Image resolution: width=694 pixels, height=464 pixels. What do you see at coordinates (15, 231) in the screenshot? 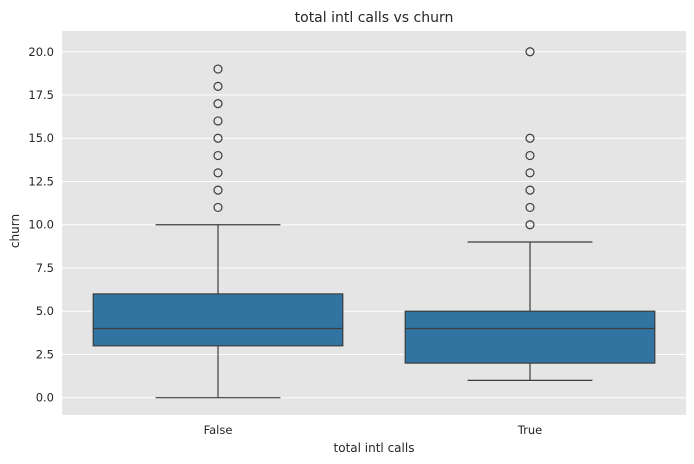
I see `y-axis-label: churn` at bounding box center [15, 231].